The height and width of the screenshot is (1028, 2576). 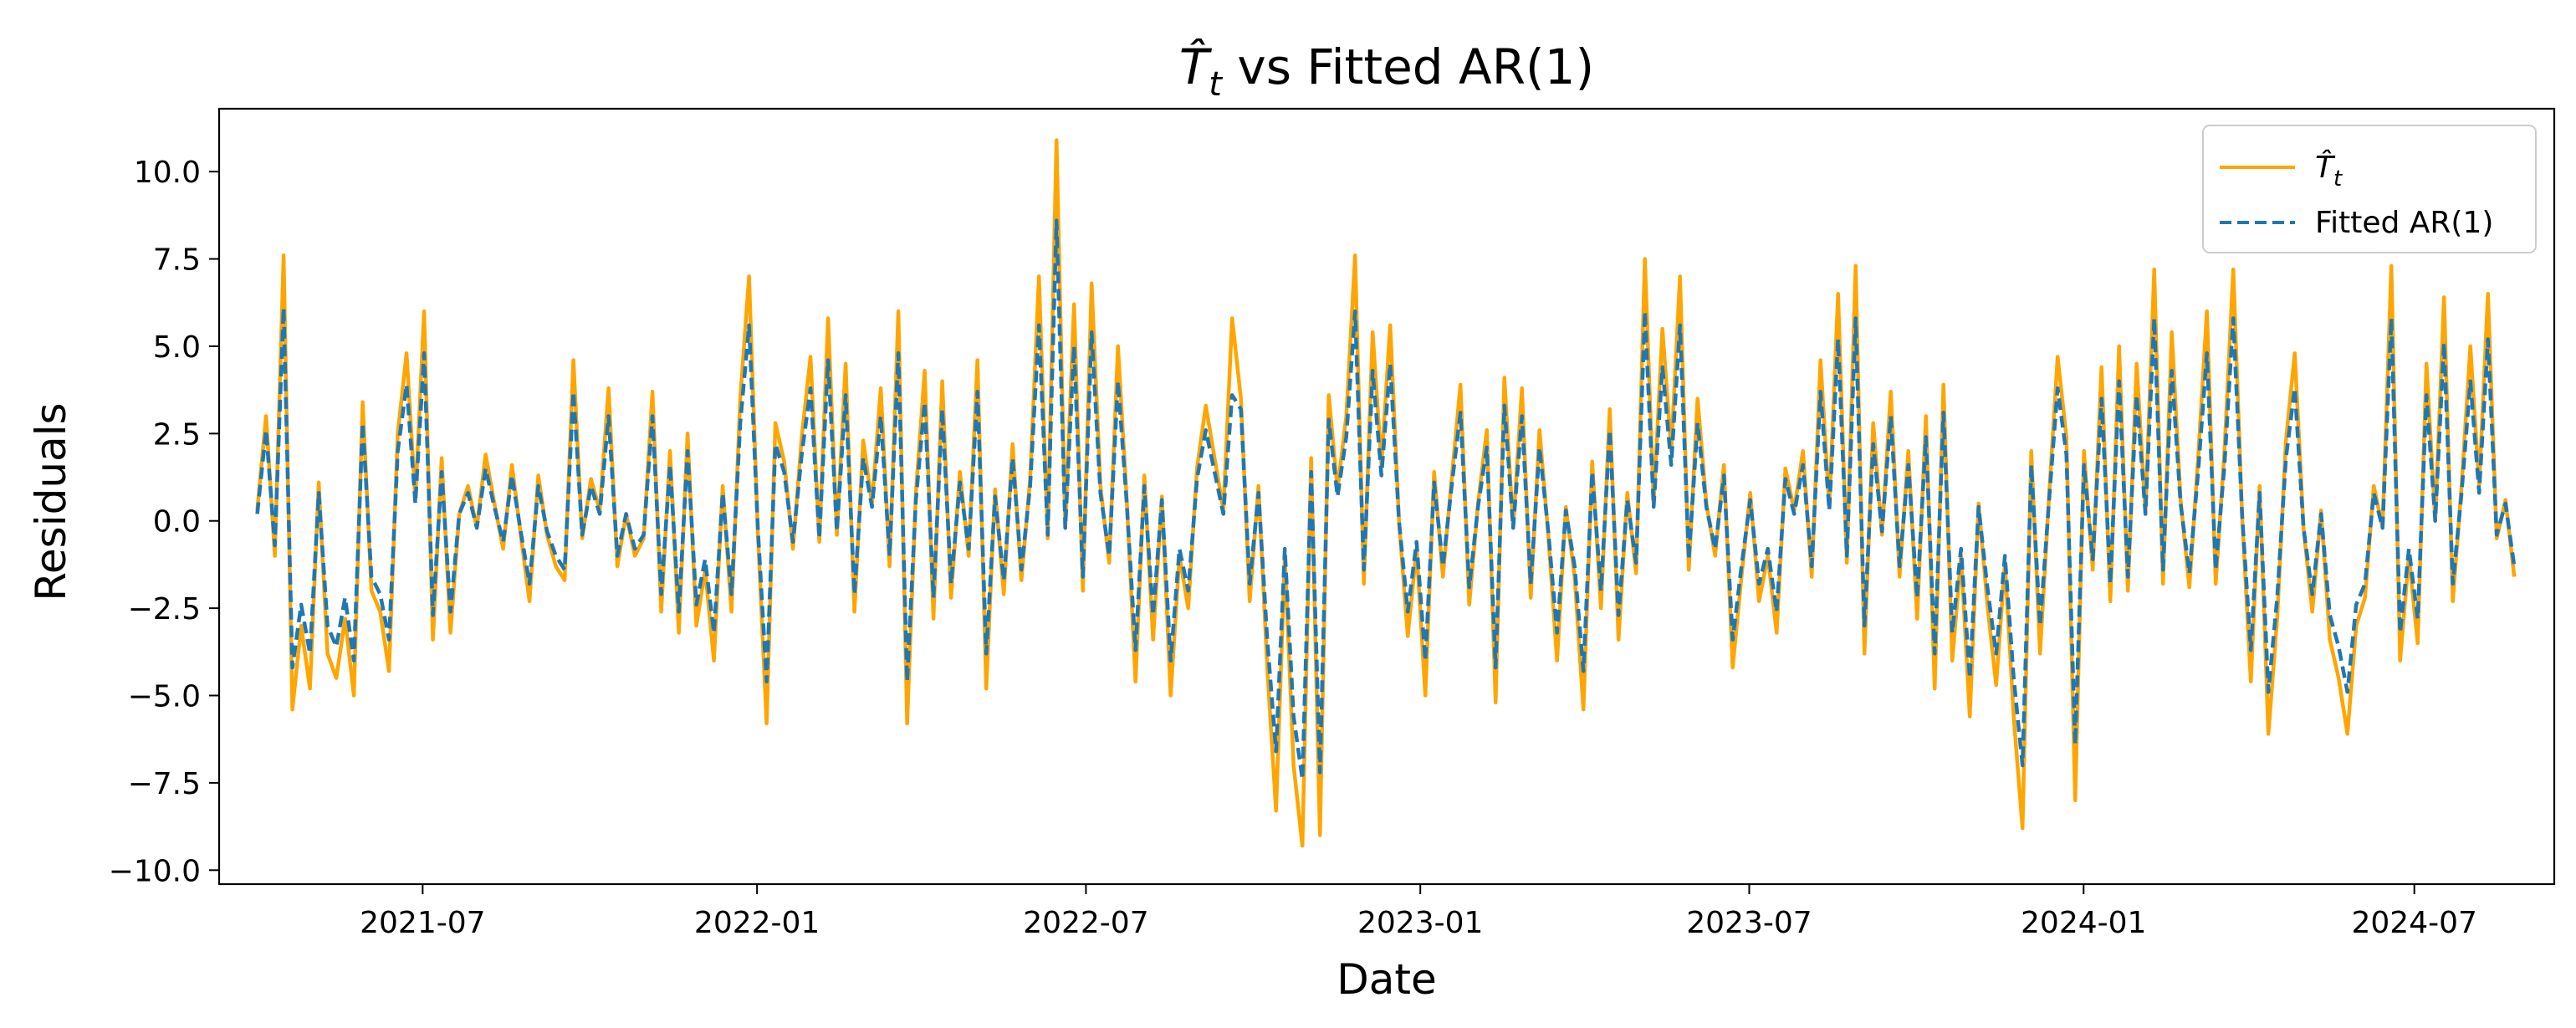 I want to click on legend-label-series-2: Fitted AR(1), so click(x=2404, y=223).